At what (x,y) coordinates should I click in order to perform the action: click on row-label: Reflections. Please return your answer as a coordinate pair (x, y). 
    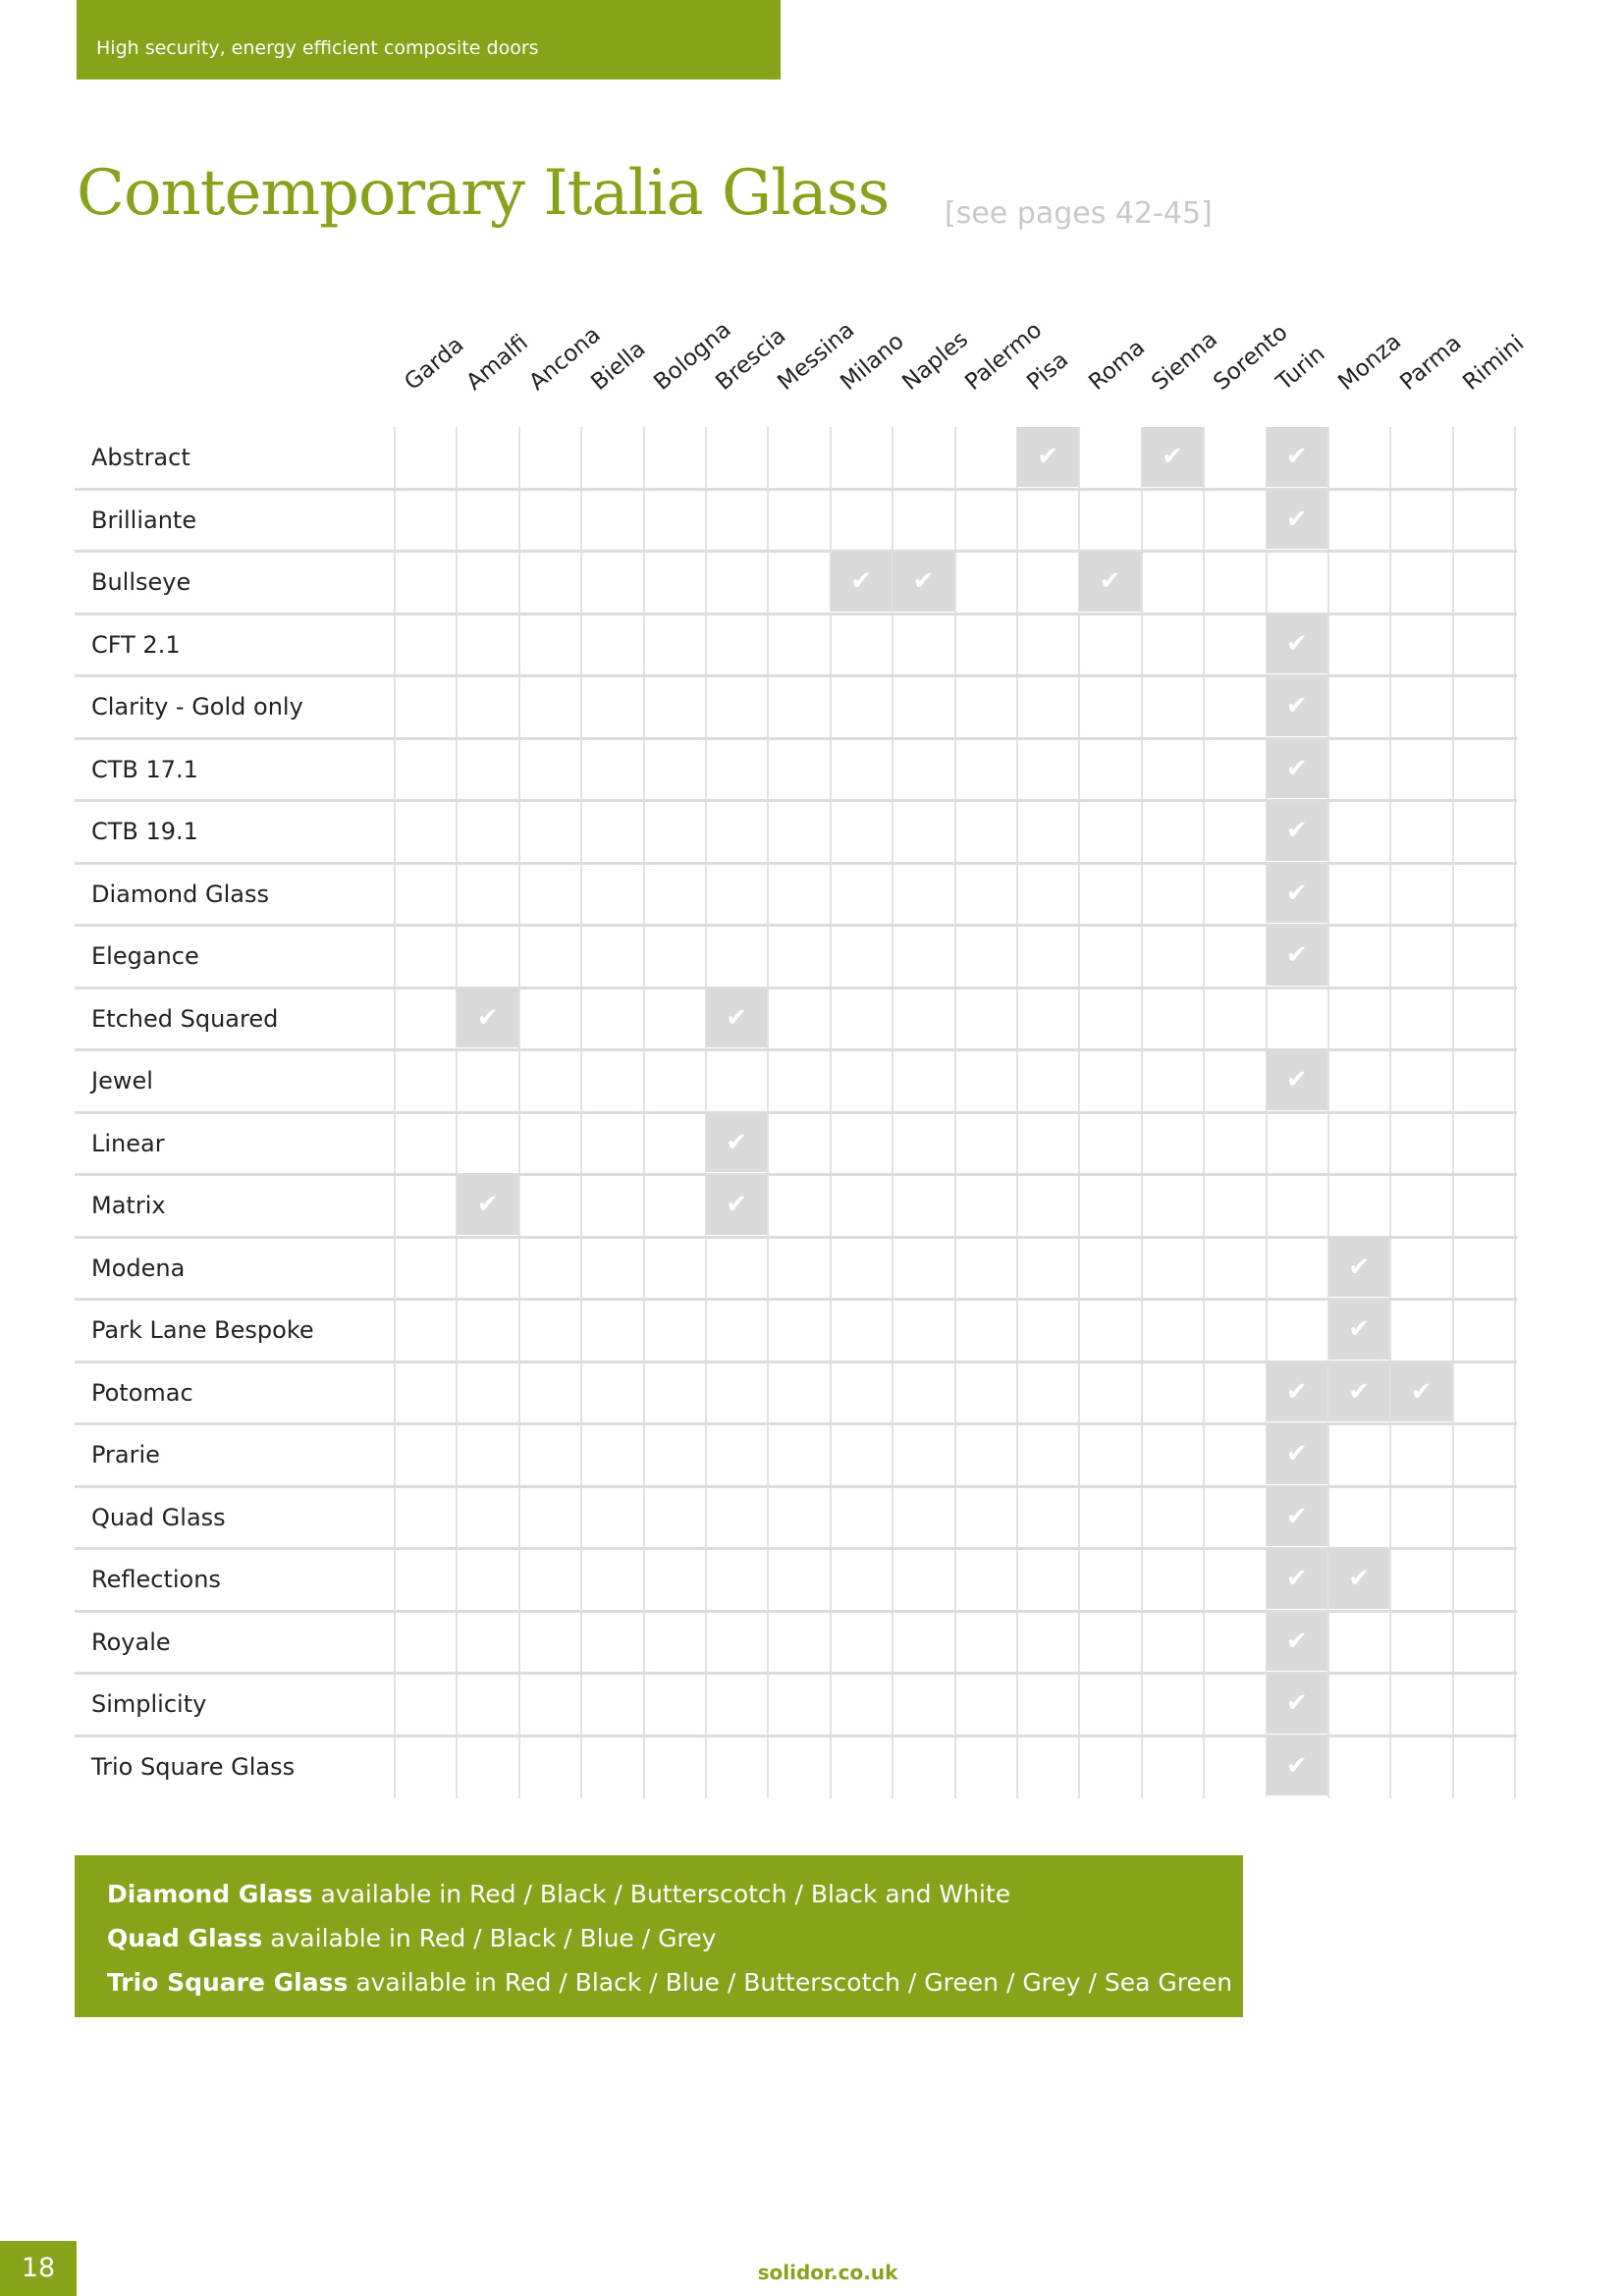
    Looking at the image, I should click on (156, 1580).